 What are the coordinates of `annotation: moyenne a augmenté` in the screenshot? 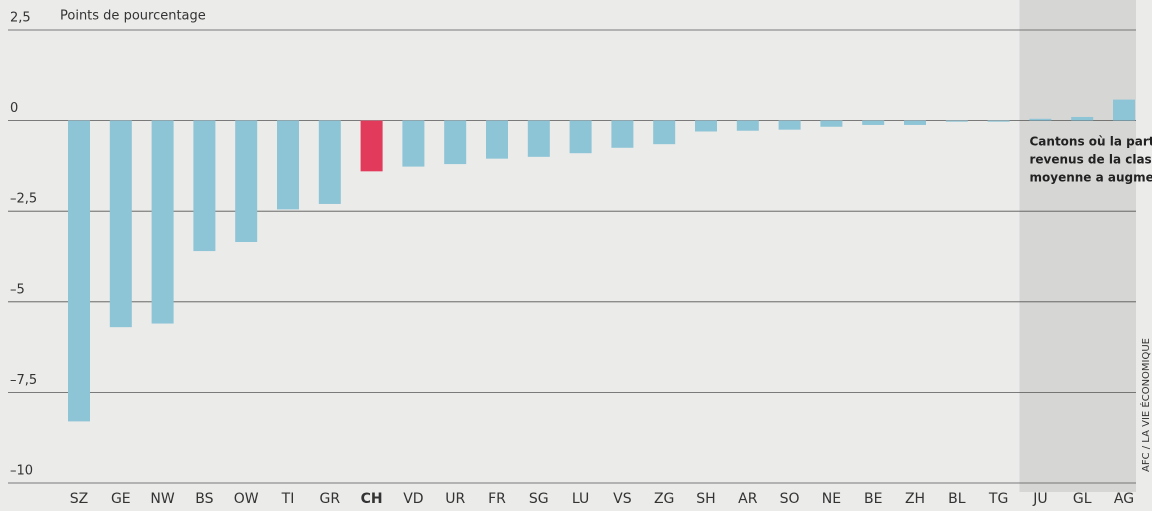 It's located at (1091, 178).